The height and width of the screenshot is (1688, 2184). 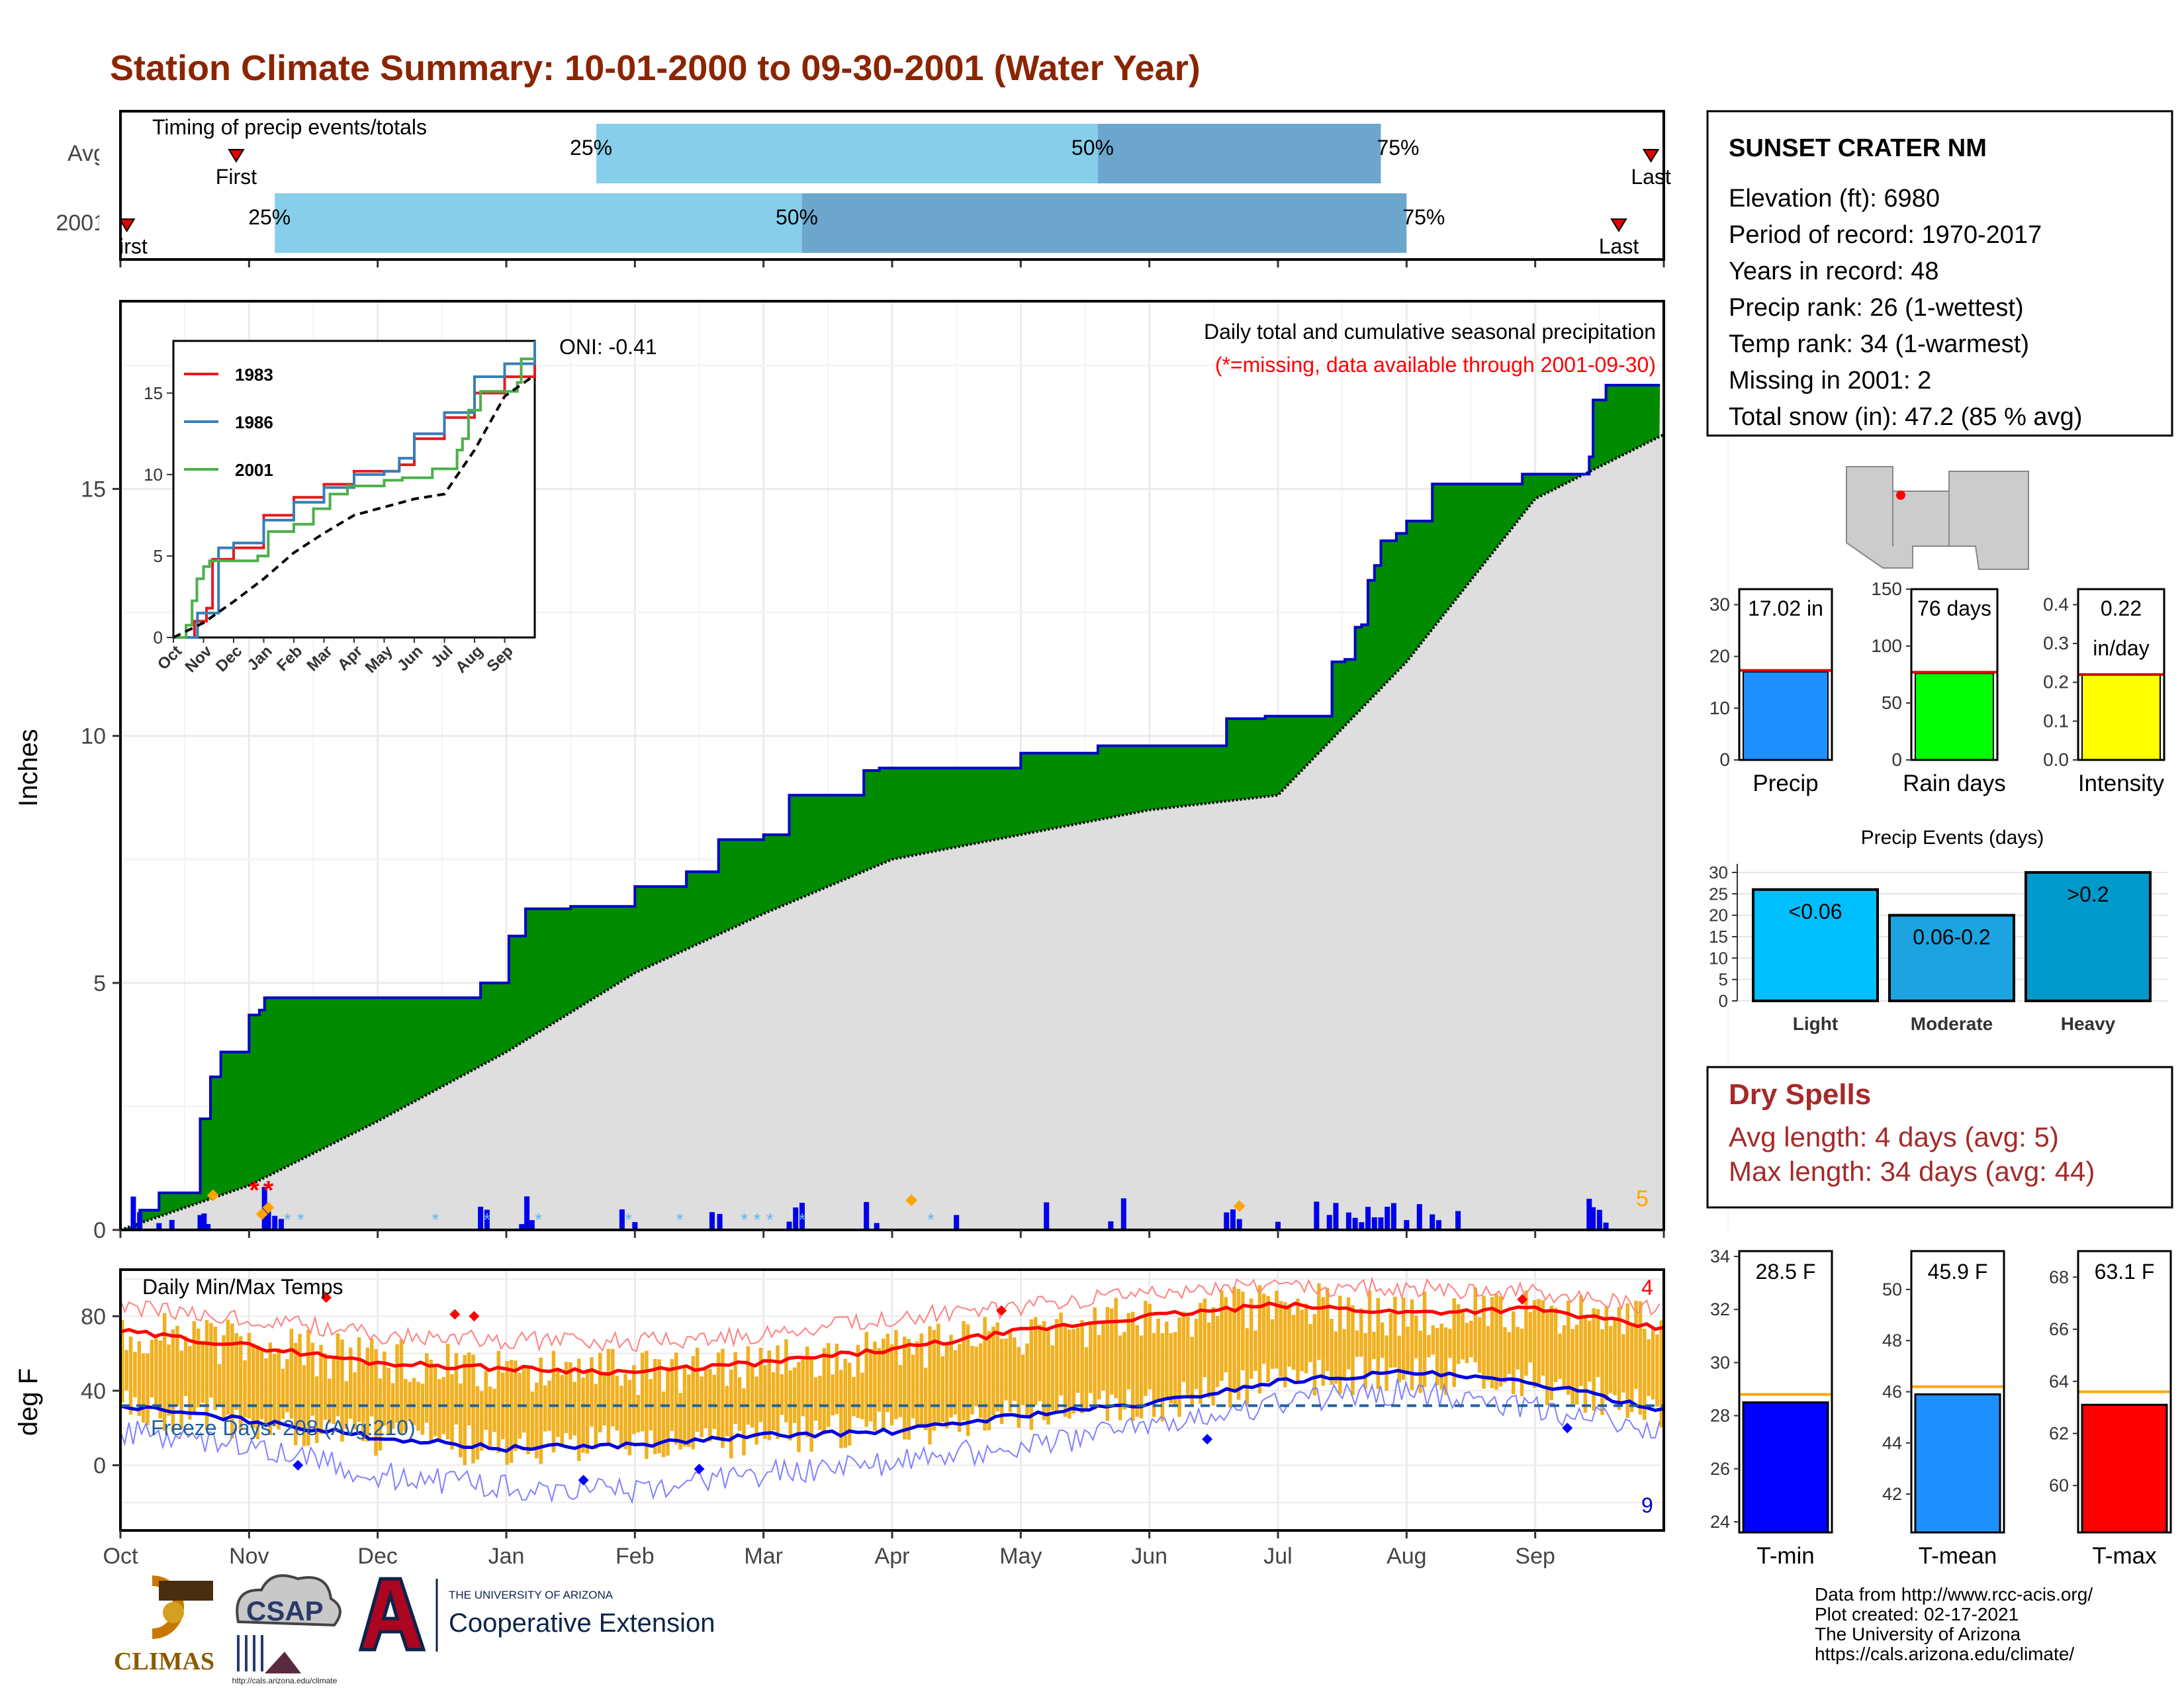 I want to click on temp-summary-frame, so click(x=1786, y=1392).